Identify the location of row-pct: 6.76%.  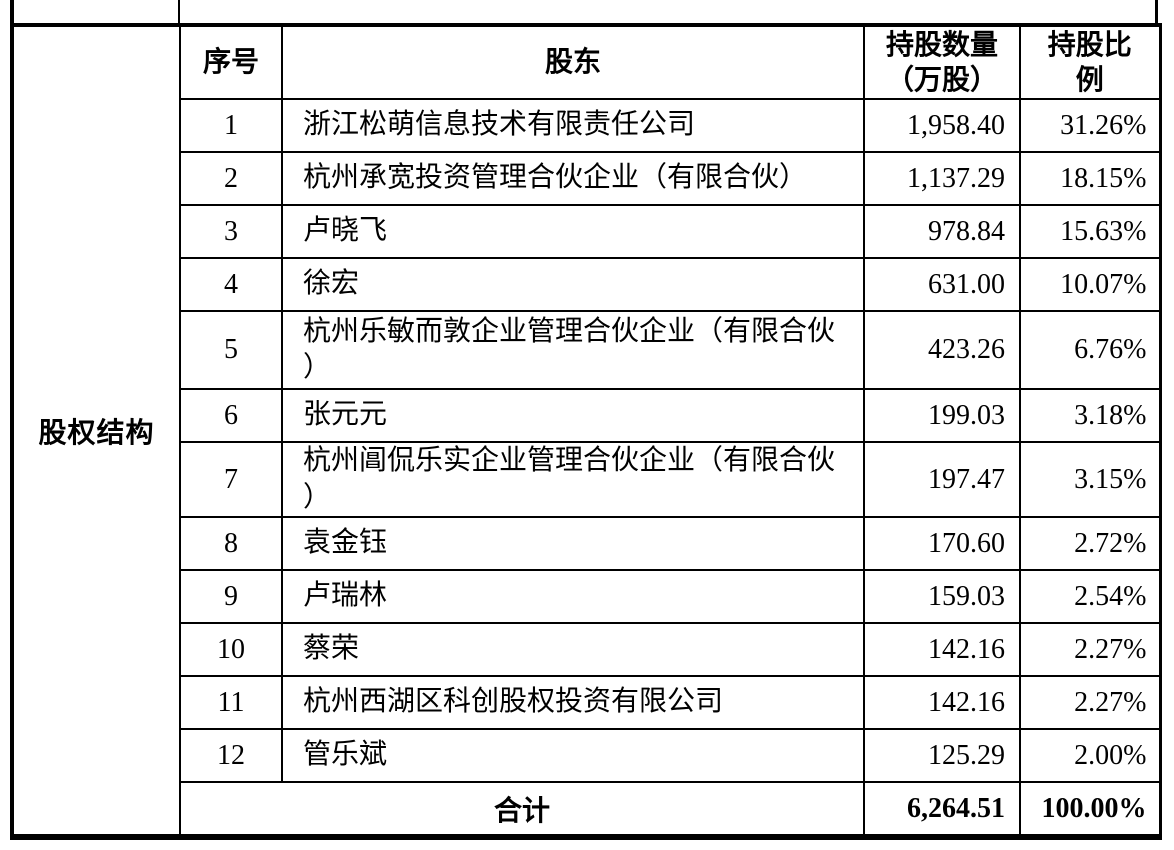
(1090, 350).